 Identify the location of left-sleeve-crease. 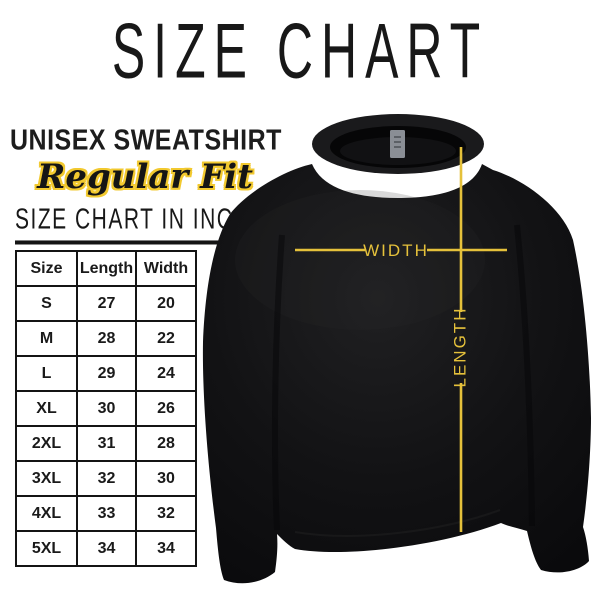
(278, 382).